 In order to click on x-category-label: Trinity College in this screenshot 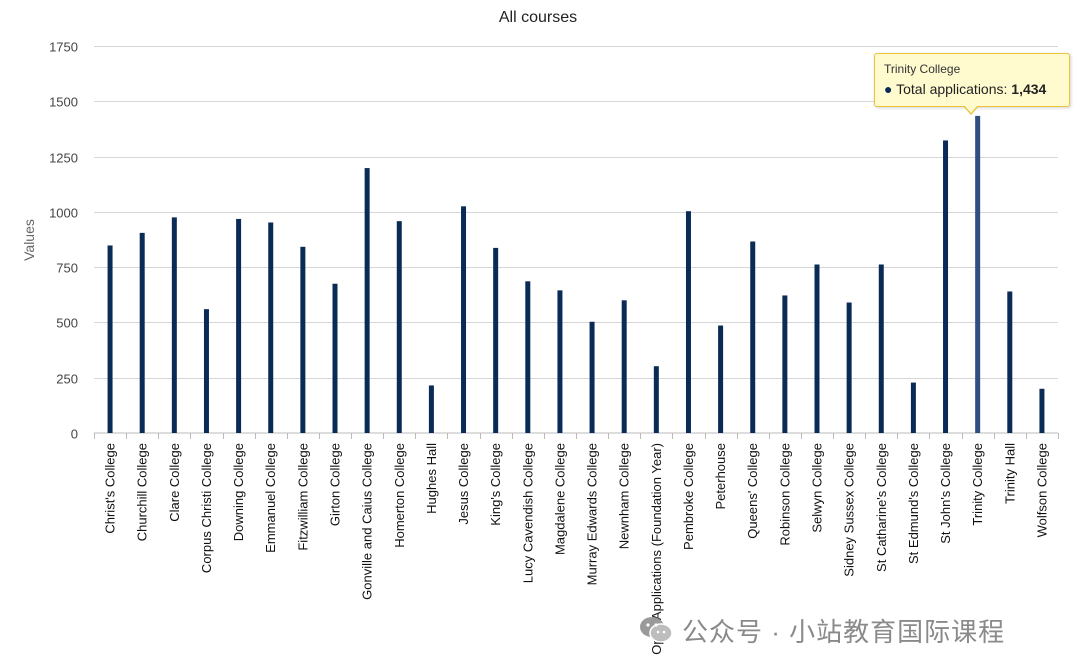, I will do `click(977, 484)`.